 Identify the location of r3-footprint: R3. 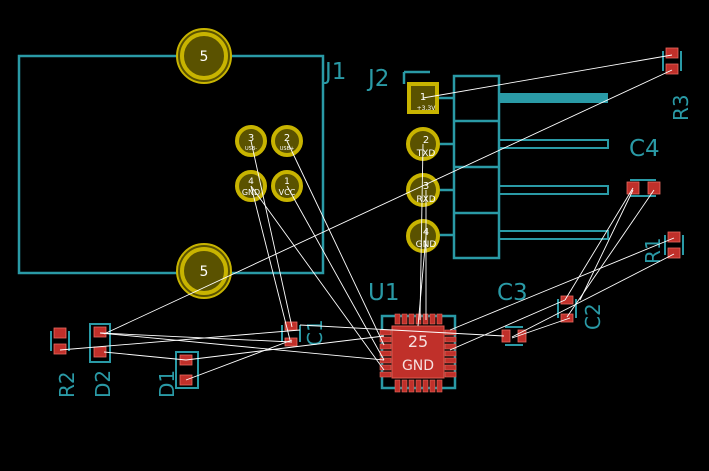
(677, 84).